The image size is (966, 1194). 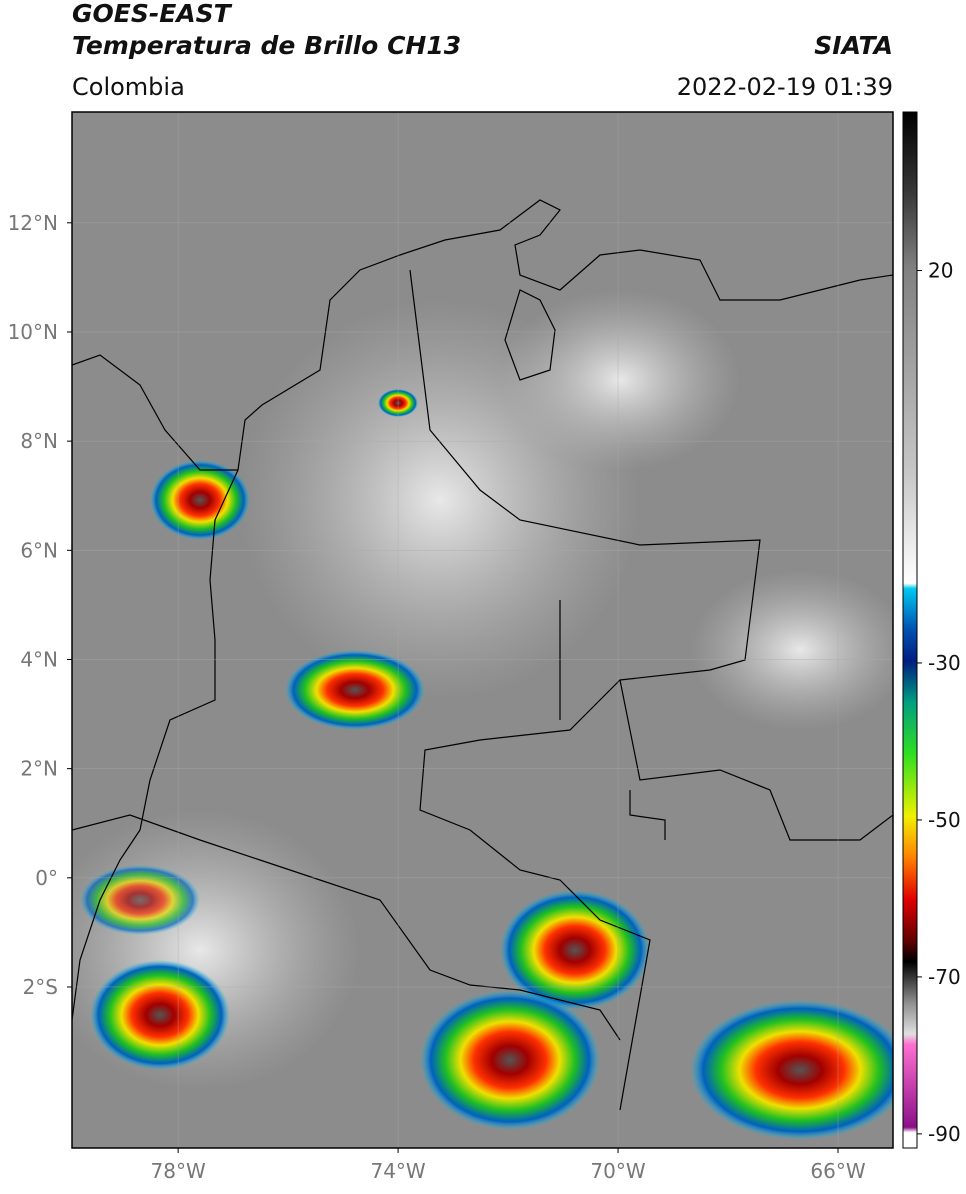 I want to click on y-tick-label: 10°N, so click(x=33, y=332).